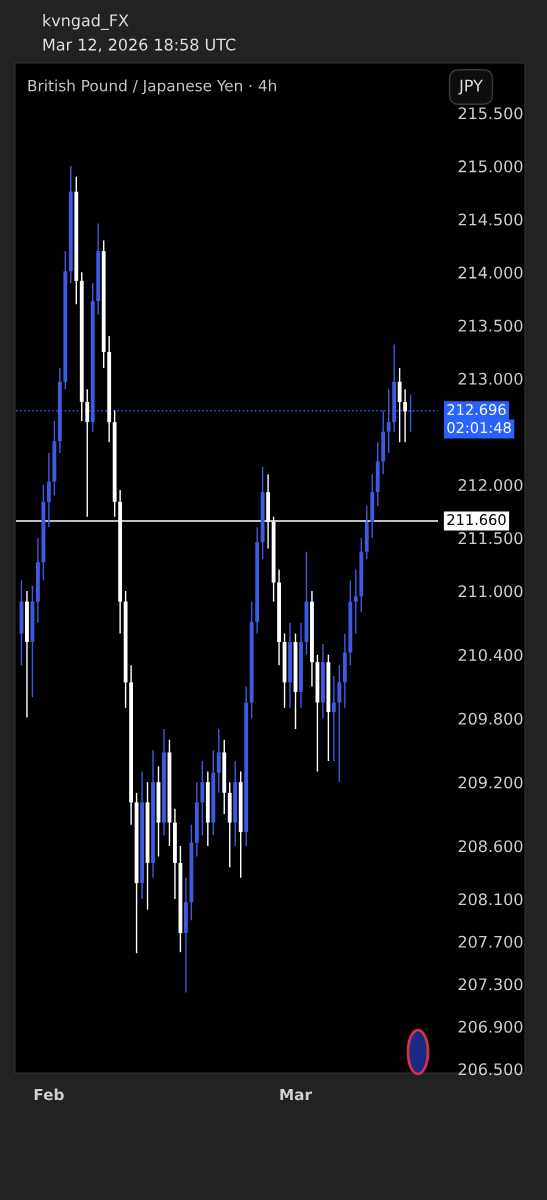  I want to click on x-tick-label: Feb, so click(49, 1094).